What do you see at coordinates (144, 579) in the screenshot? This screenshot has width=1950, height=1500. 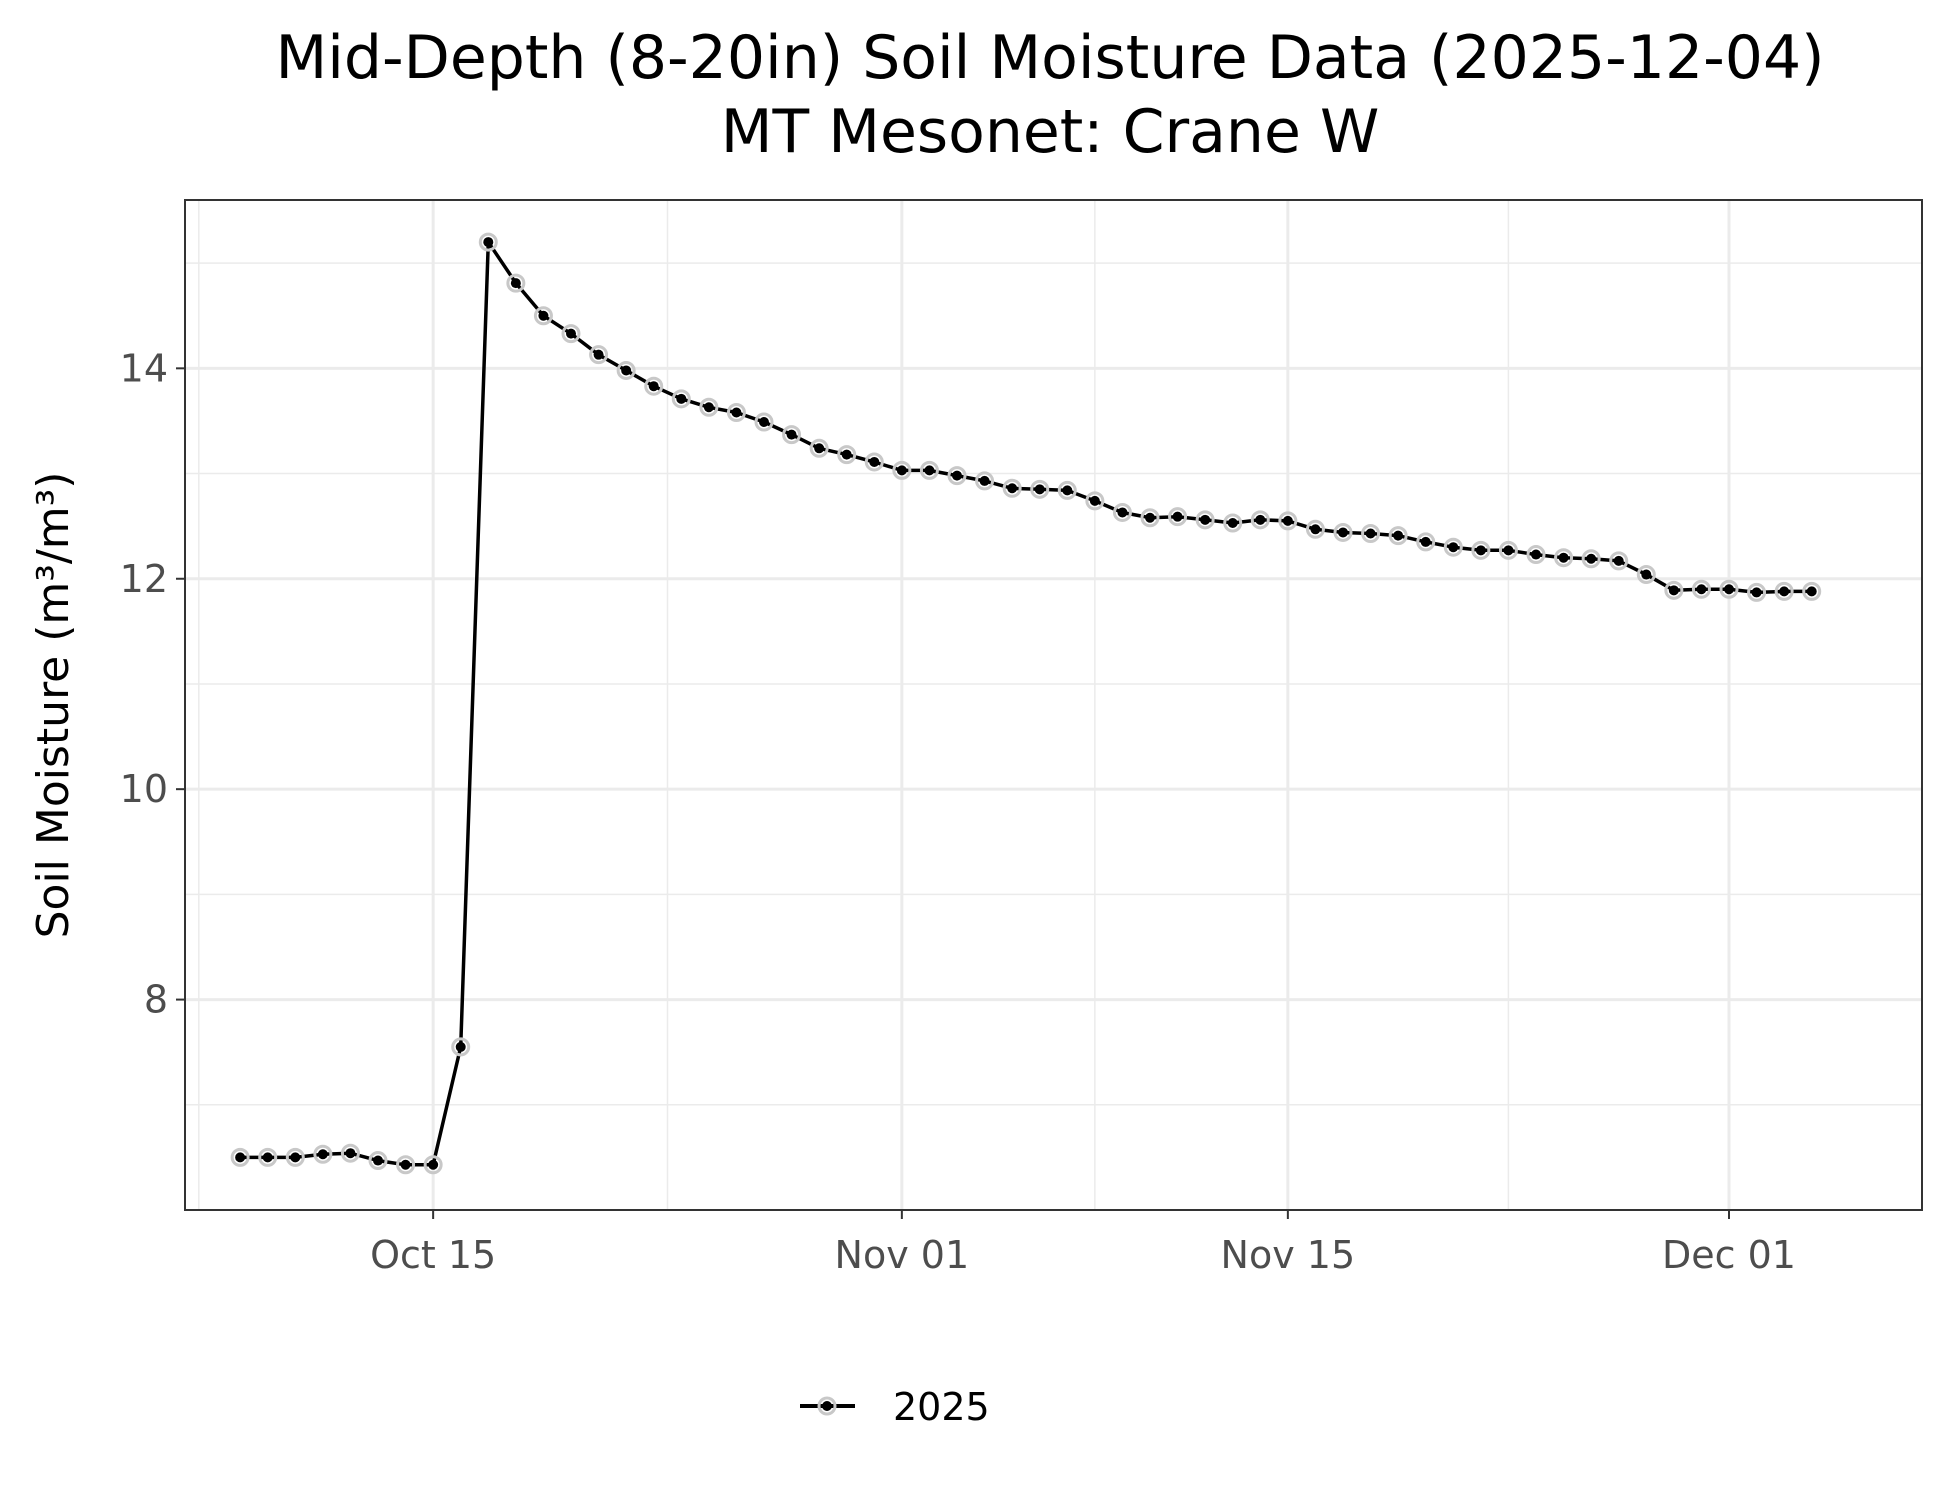 I see `y-tick-label: 12` at bounding box center [144, 579].